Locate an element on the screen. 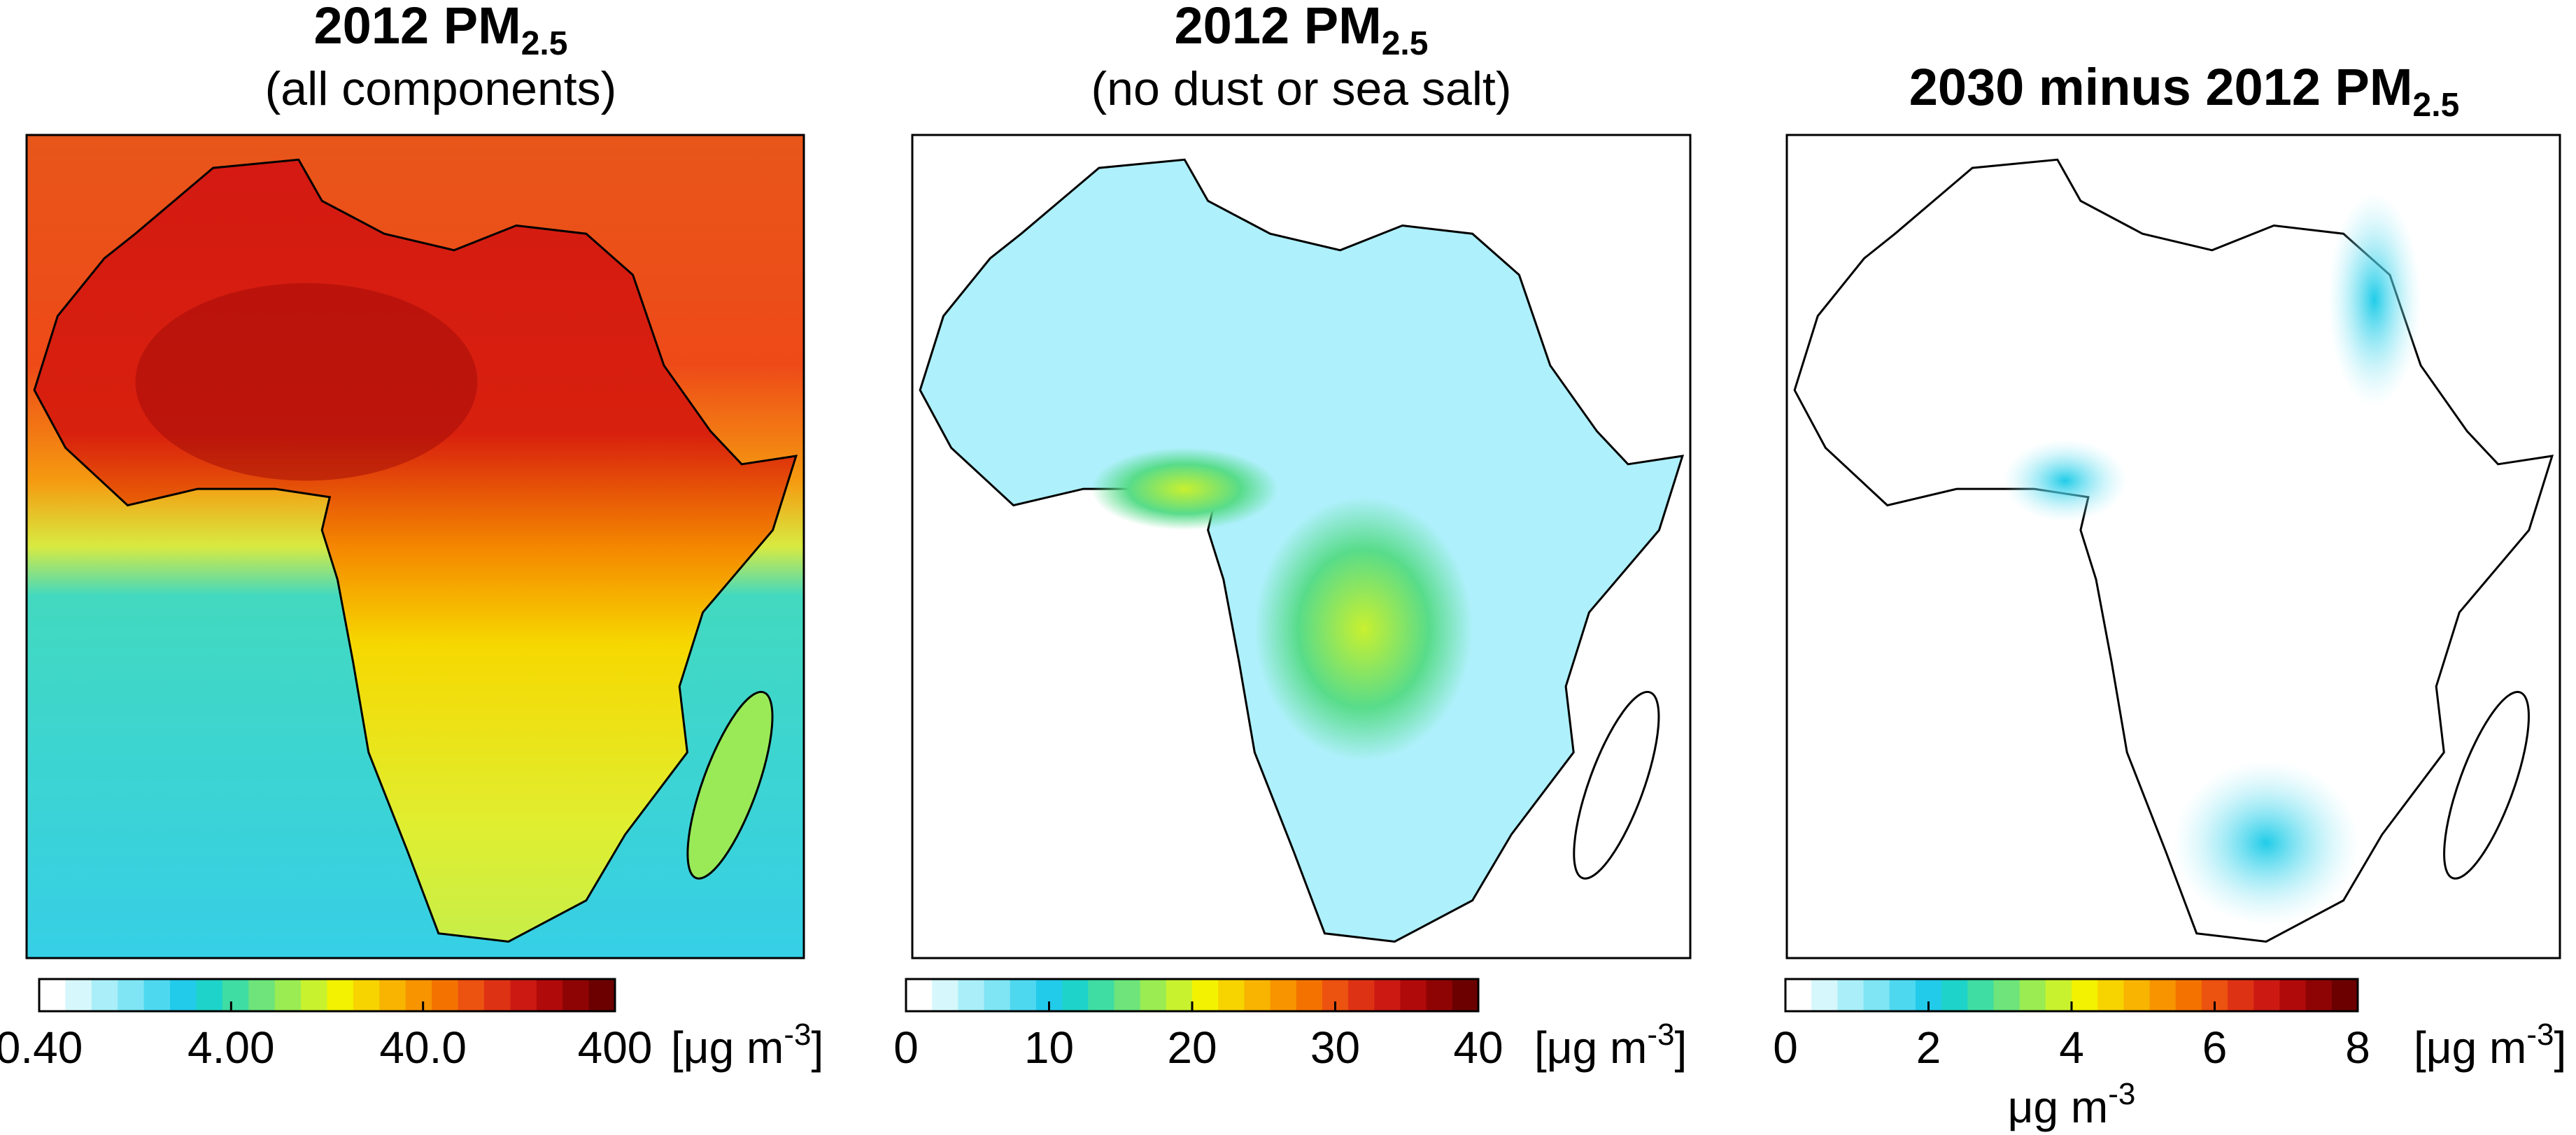 The height and width of the screenshot is (1135, 2576). colorbar-tick-label: 8 is located at coordinates (2357, 1047).